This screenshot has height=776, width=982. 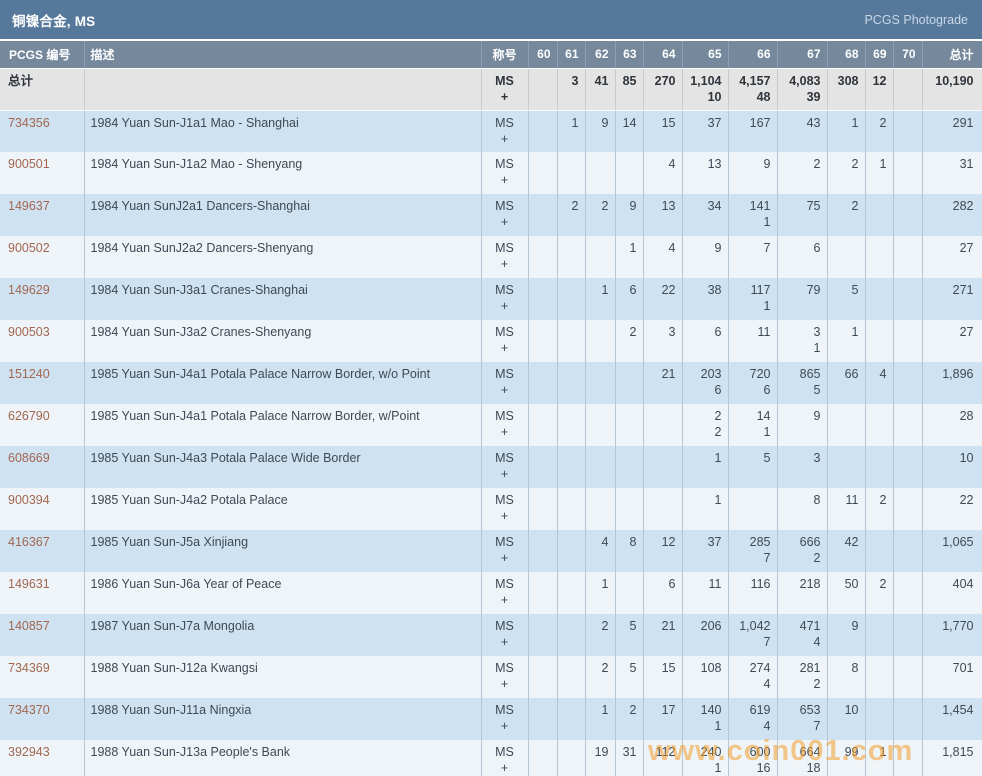 I want to click on pcgs-number-link: 900503, so click(x=29, y=332).